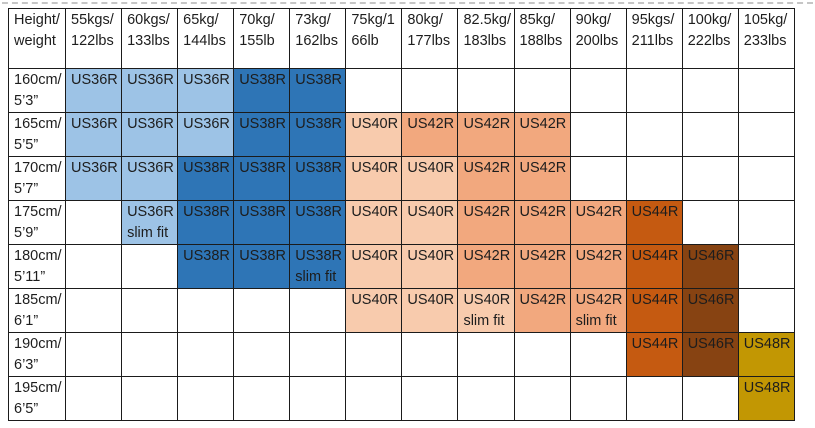  What do you see at coordinates (652, 41) in the screenshot?
I see `weight-header-line2: 211lbs` at bounding box center [652, 41].